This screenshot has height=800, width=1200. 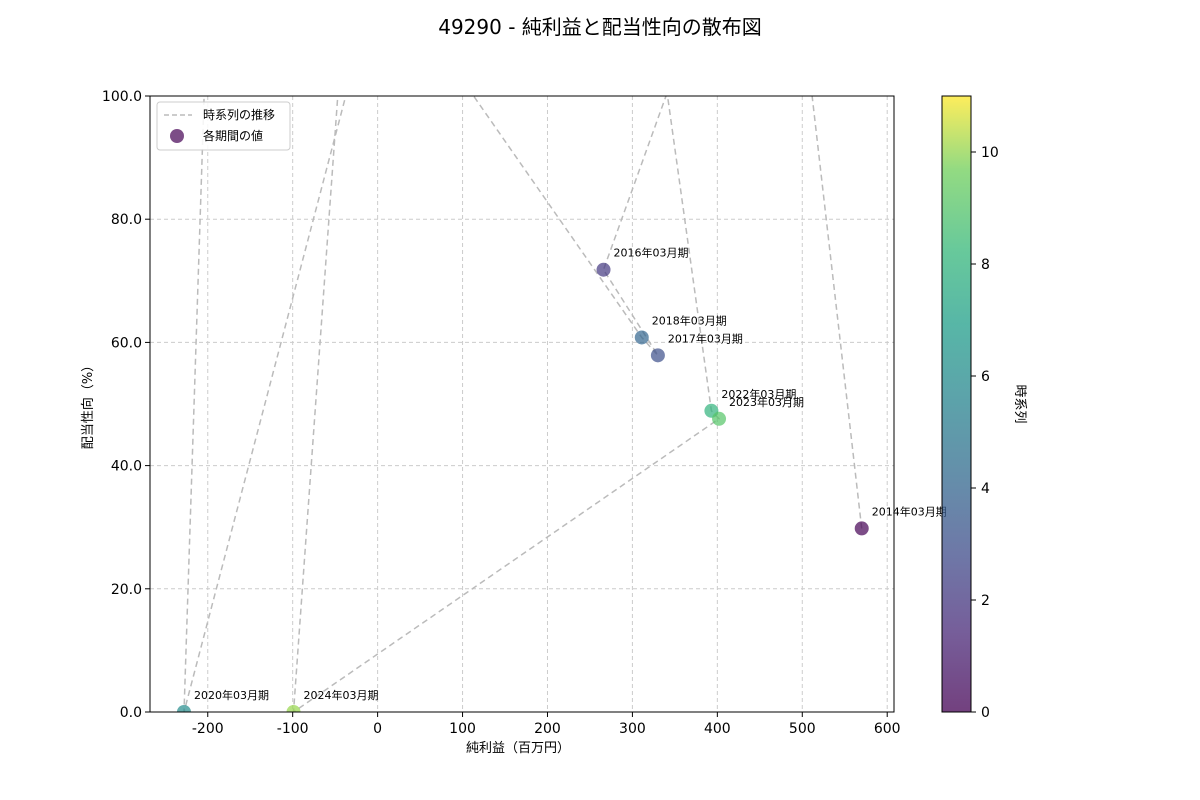 What do you see at coordinates (705, 338) in the screenshot?
I see `data-point-label: 2017年03月期` at bounding box center [705, 338].